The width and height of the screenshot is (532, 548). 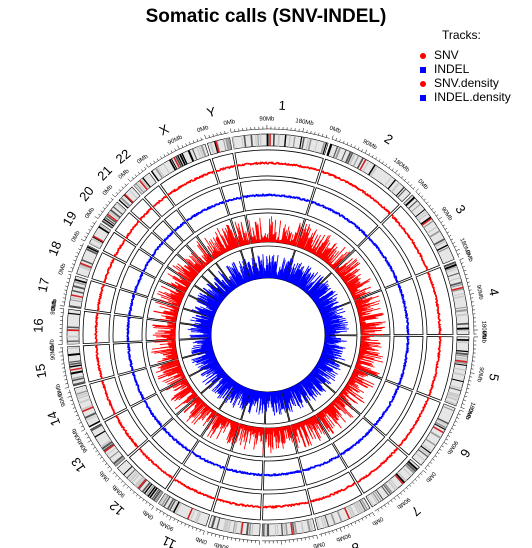 I want to click on chr7-label: 7, so click(x=415, y=511).